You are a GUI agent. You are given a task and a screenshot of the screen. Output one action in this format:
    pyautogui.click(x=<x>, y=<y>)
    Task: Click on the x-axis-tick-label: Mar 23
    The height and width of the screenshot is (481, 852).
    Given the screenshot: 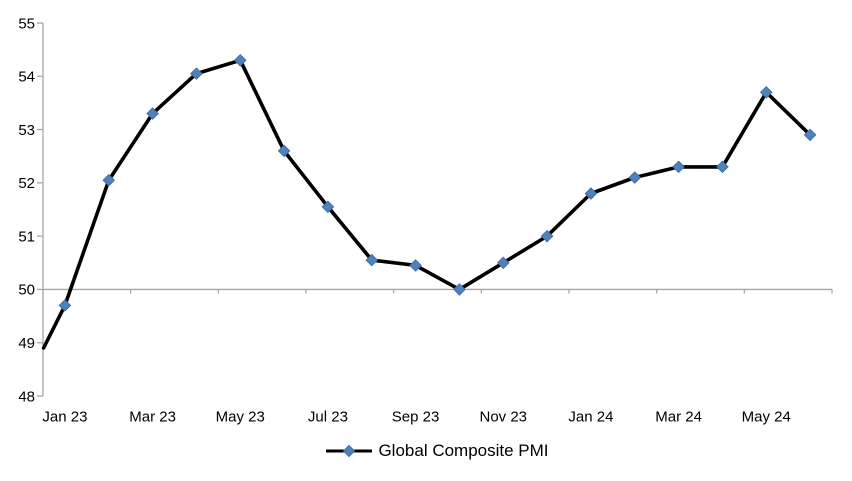 What is the action you would take?
    pyautogui.click(x=152, y=417)
    